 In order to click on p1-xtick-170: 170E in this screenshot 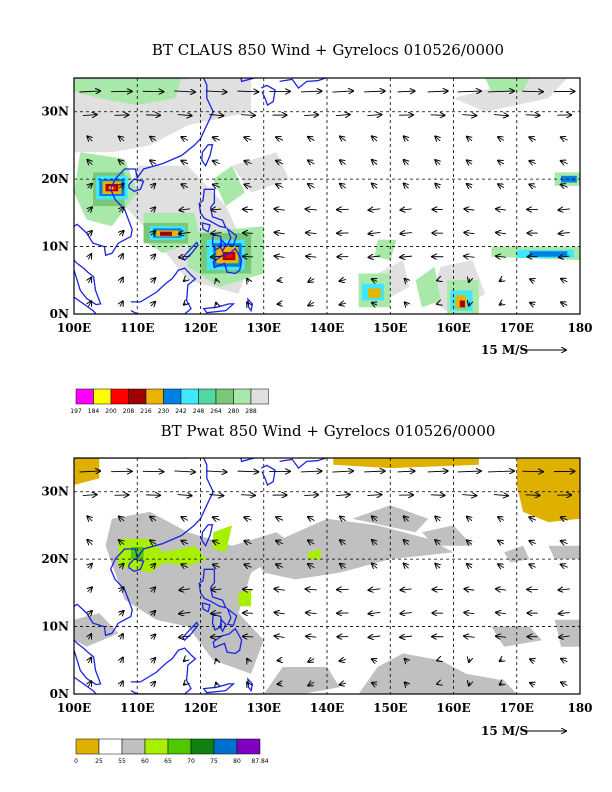, I will do `click(517, 328)`.